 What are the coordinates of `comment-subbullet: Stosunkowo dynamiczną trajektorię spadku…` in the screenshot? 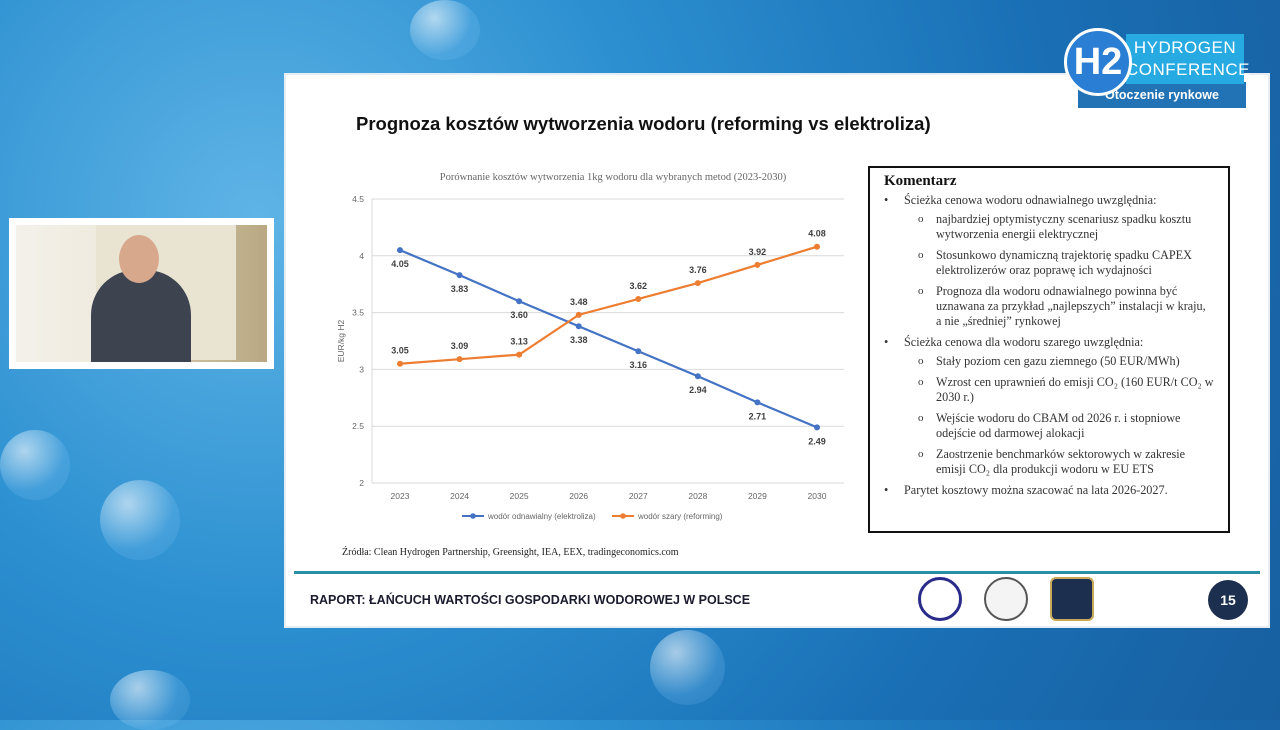 It's located at (1049, 263).